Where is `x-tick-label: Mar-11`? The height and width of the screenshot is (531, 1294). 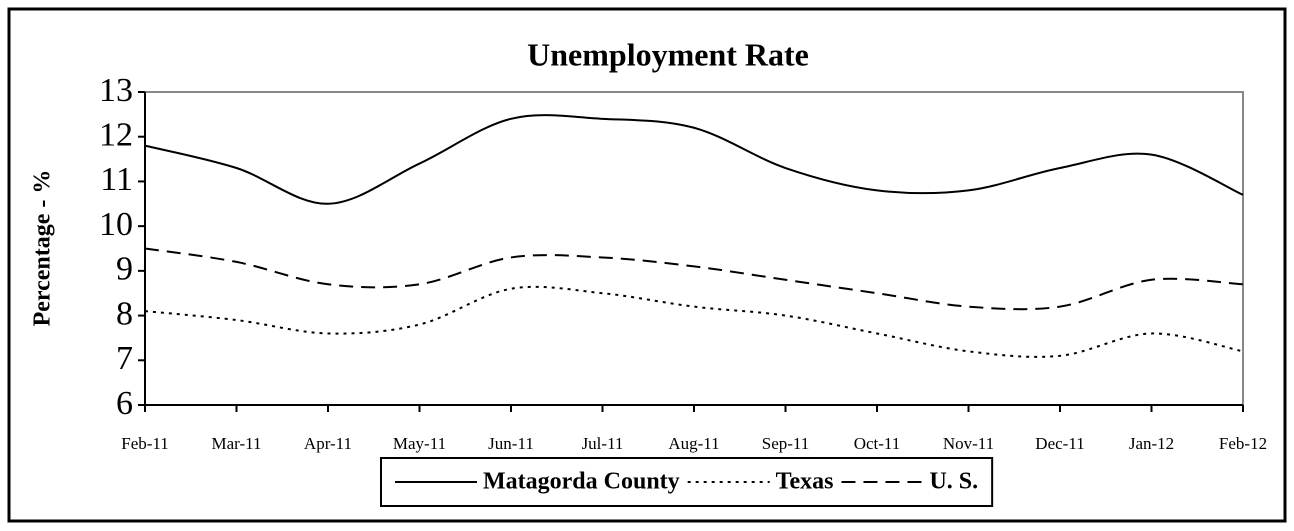
x-tick-label: Mar-11 is located at coordinates (236, 443).